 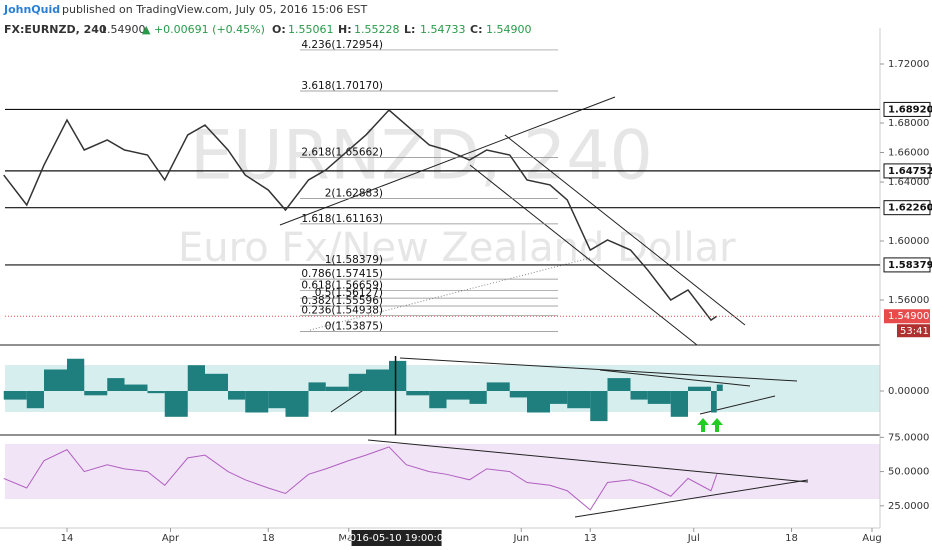 What do you see at coordinates (279, 29) in the screenshot?
I see `ohlc-label: O:` at bounding box center [279, 29].